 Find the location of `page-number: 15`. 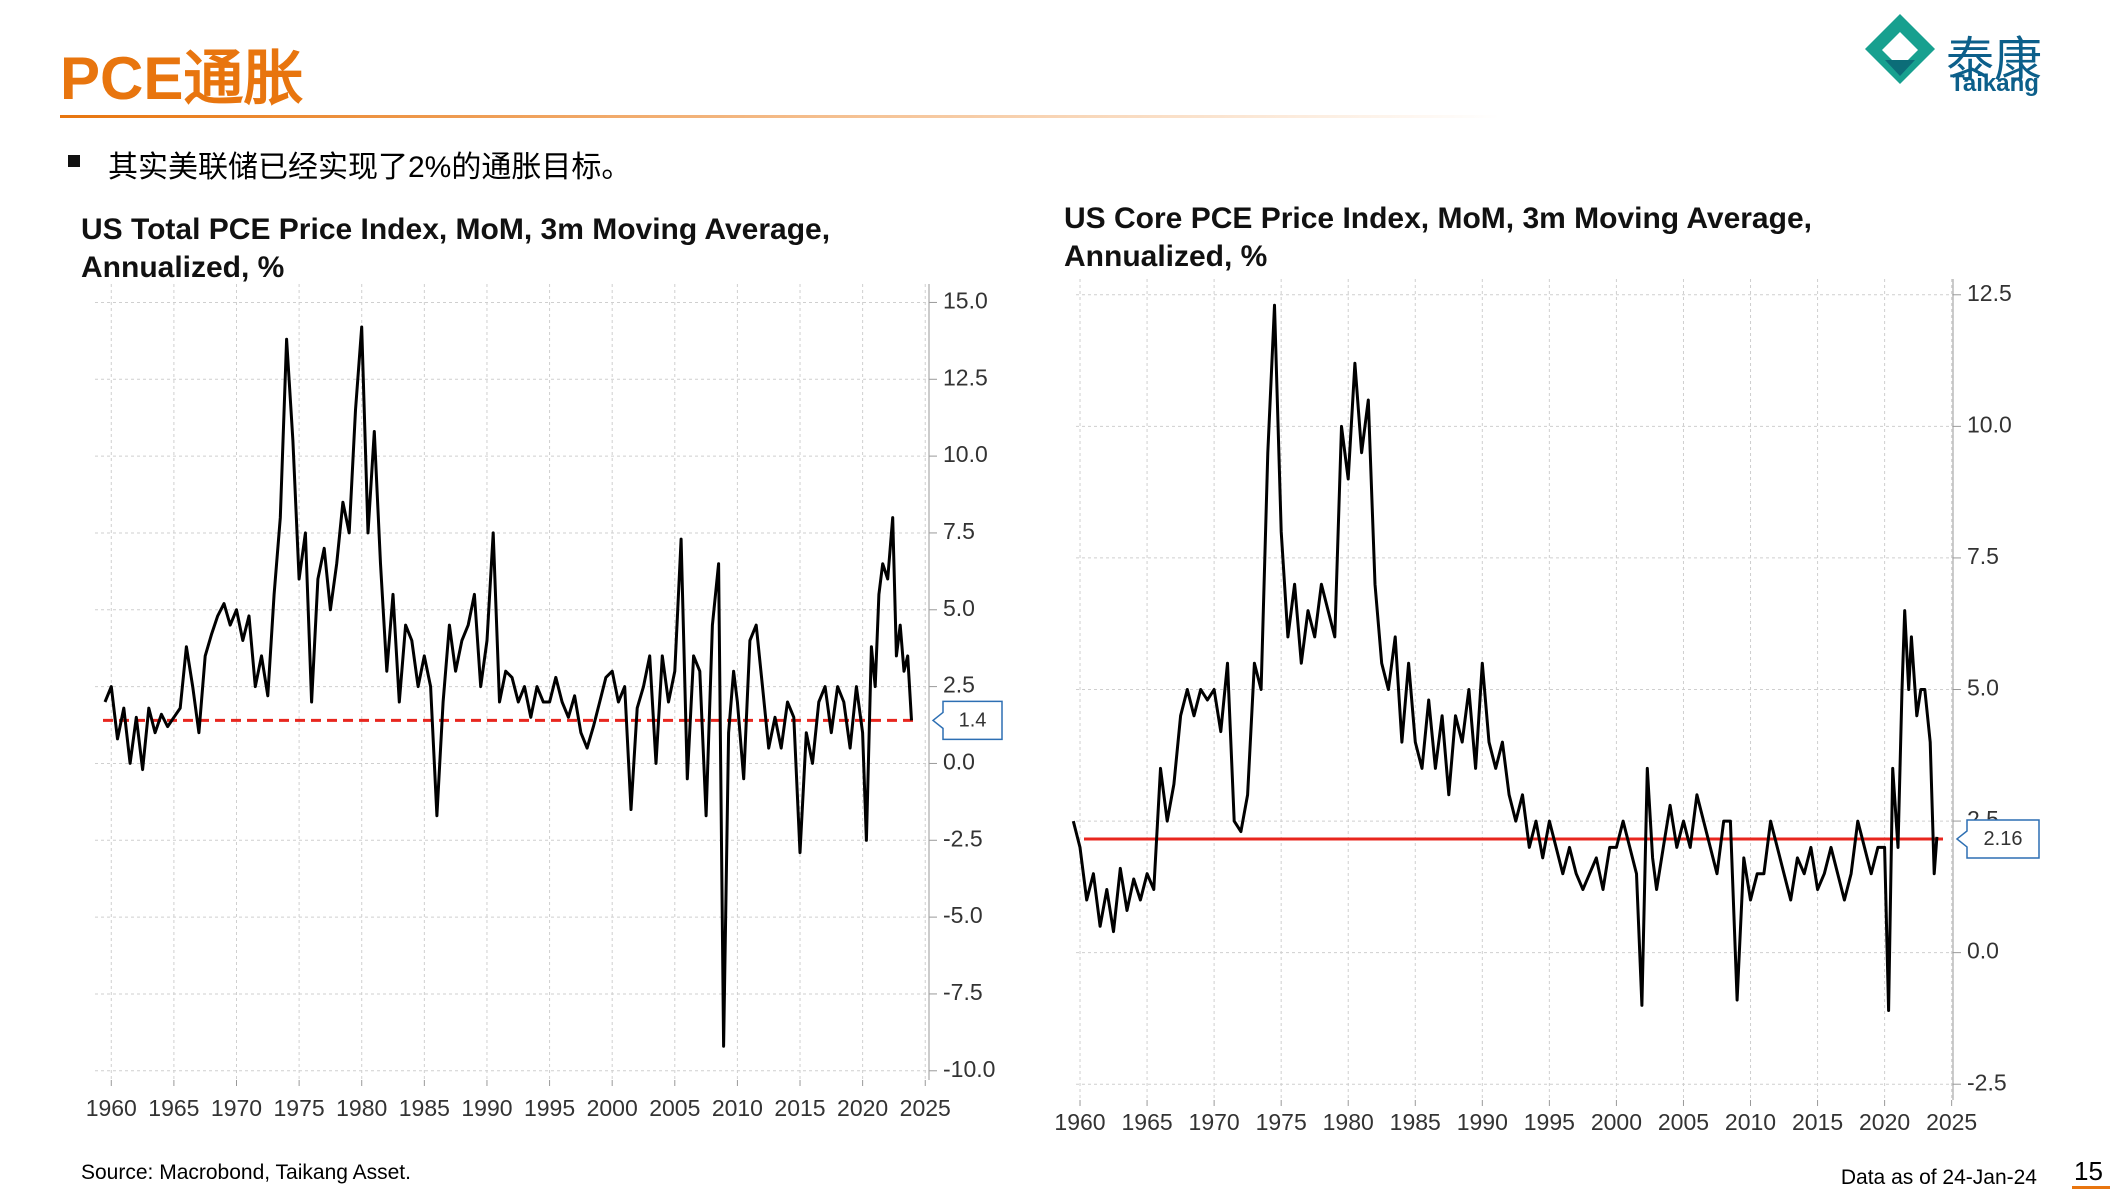

page-number: 15 is located at coordinates (2088, 1171).